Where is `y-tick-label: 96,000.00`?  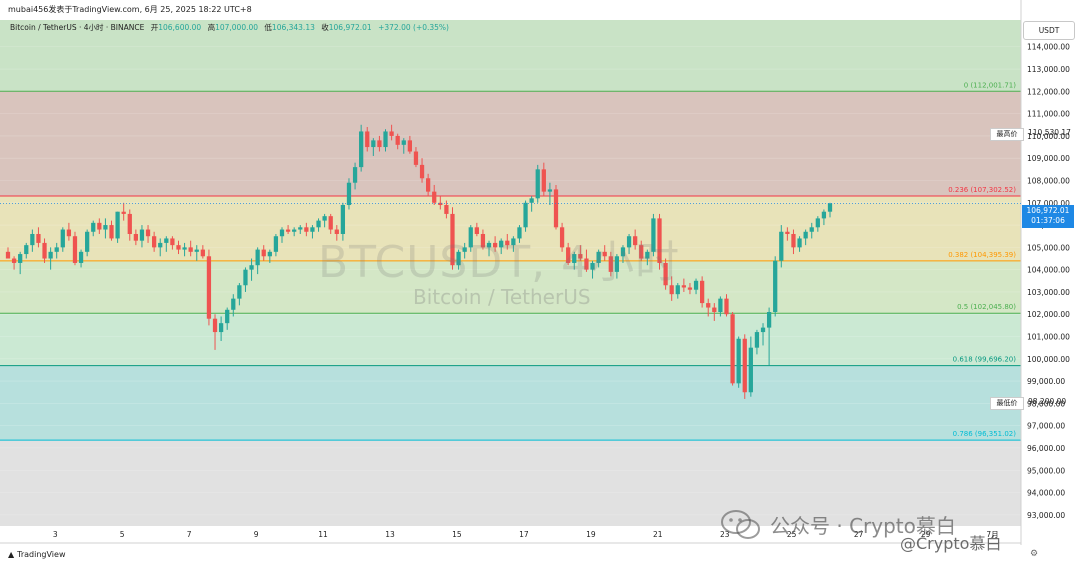
y-tick-label: 96,000.00 is located at coordinates (1046, 448).